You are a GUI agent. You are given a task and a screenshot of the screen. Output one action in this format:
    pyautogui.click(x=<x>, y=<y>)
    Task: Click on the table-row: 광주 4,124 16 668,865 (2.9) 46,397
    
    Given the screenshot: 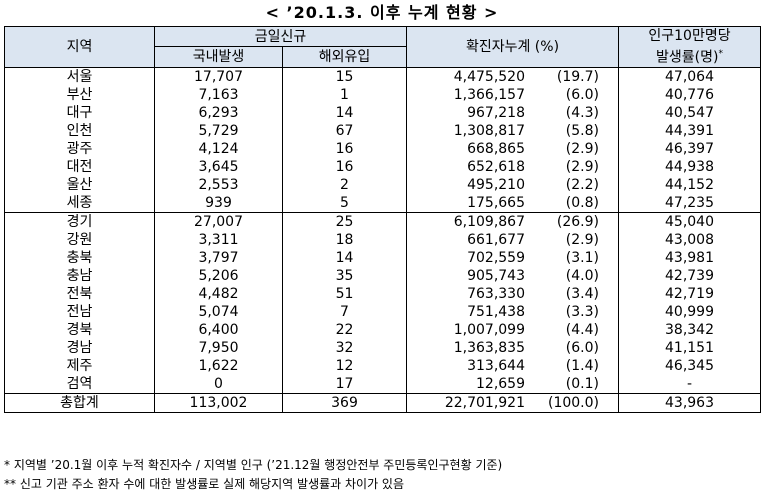 What is the action you would take?
    pyautogui.click(x=382, y=148)
    